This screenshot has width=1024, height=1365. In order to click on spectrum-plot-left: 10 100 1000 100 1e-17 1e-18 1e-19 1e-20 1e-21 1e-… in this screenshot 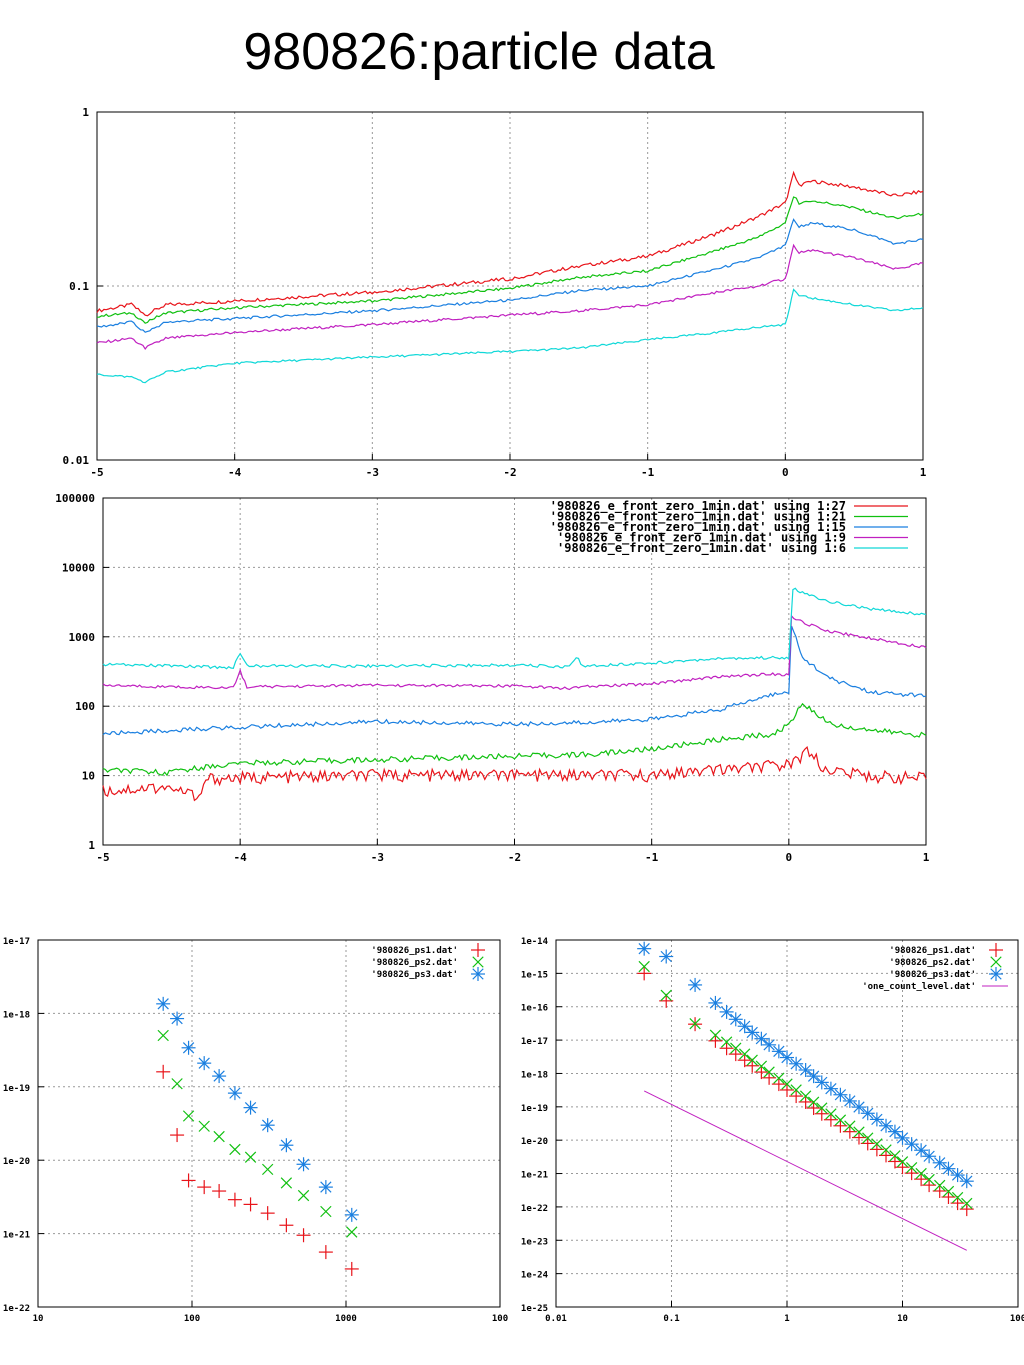, I will do `click(255, 1130)`.